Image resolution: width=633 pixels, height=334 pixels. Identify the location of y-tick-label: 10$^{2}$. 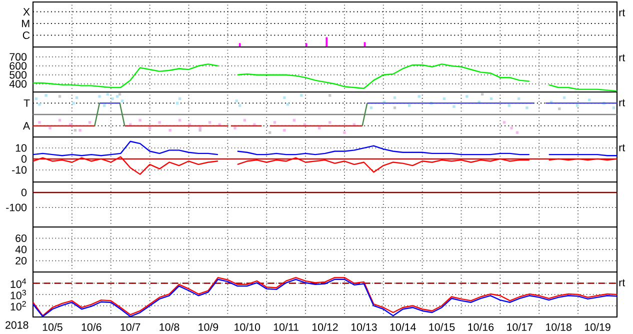
(18, 305).